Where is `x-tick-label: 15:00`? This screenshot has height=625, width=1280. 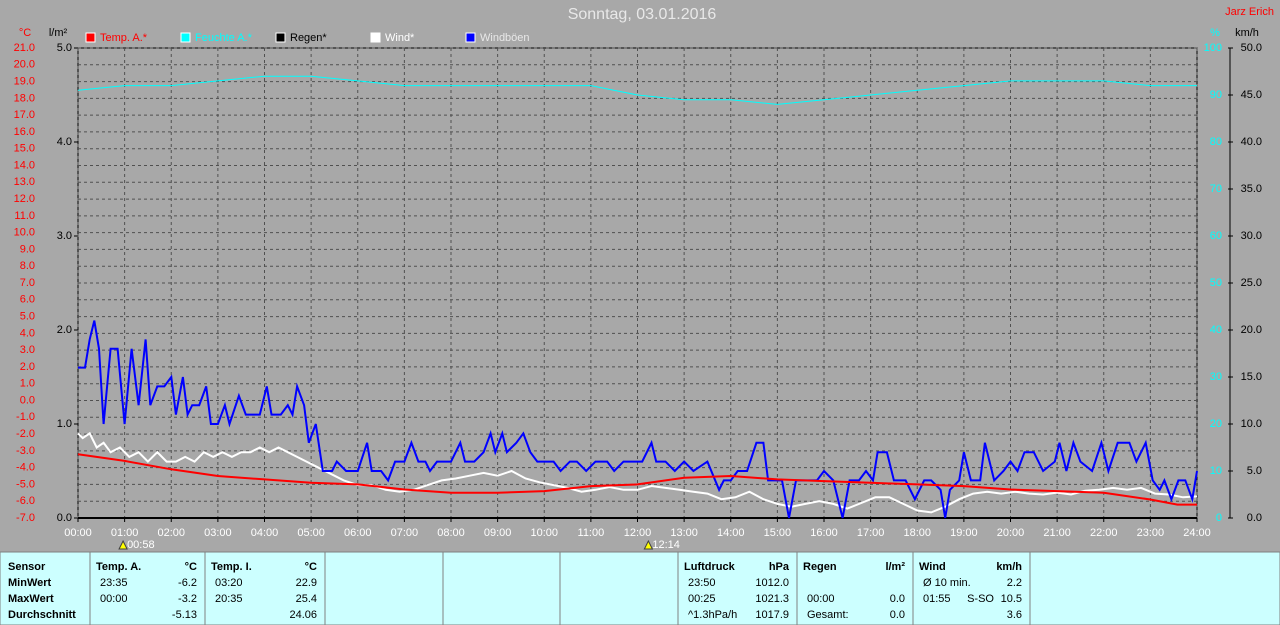
x-tick-label: 15:00 is located at coordinates (778, 533).